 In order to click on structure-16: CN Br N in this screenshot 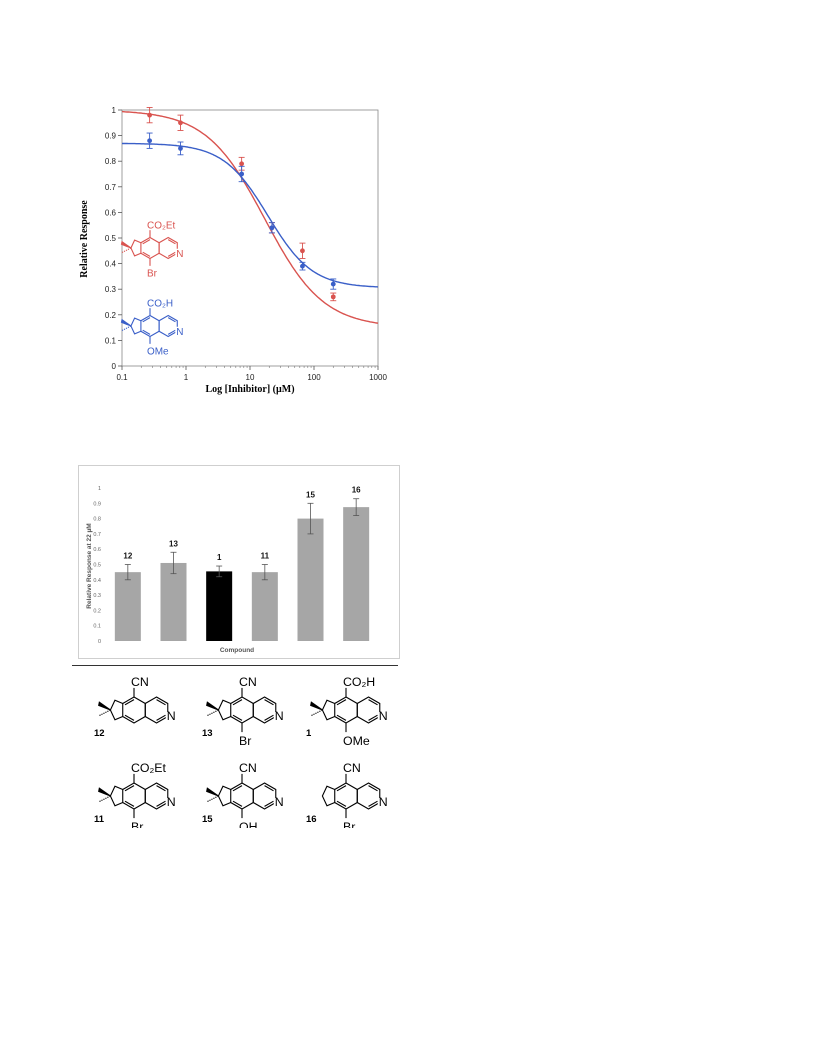, I will do `click(354, 794)`.